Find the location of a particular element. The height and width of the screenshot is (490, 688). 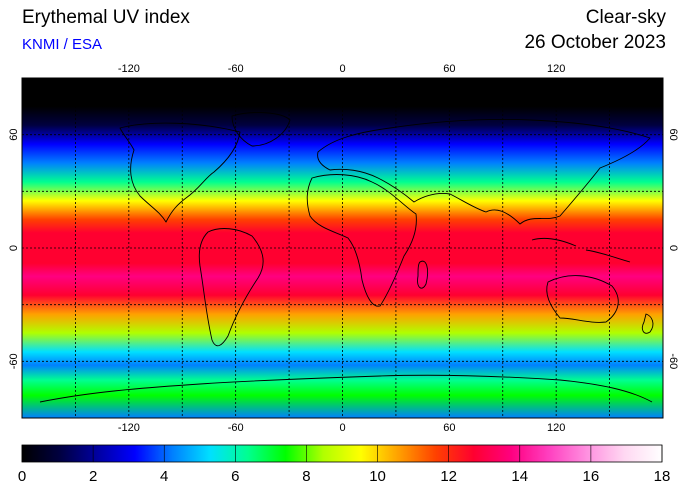

colorbar-tick-label: 8 is located at coordinates (306, 476).